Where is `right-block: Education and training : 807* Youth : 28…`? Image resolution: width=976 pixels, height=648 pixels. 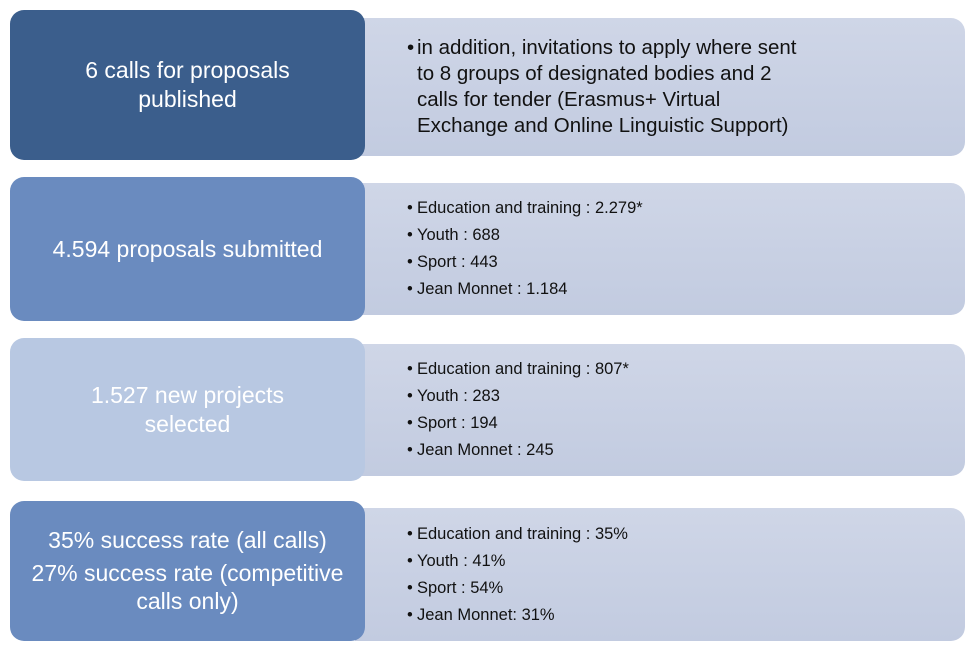
right-block: Education and training : 807* Youth : 28… is located at coordinates (660, 410).